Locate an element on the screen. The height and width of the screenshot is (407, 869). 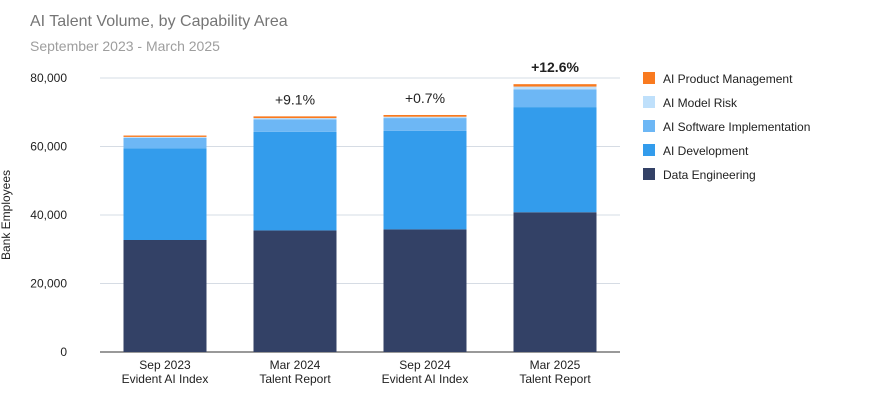
legend-label: AI Software Implementation is located at coordinates (736, 127).